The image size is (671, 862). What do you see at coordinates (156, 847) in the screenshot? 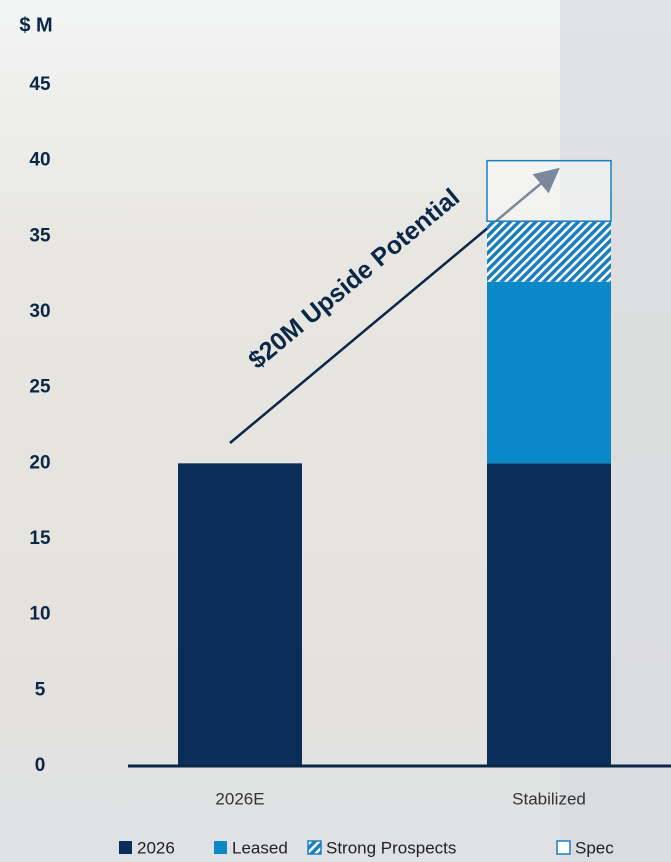
I see `legend-label: 2026` at bounding box center [156, 847].